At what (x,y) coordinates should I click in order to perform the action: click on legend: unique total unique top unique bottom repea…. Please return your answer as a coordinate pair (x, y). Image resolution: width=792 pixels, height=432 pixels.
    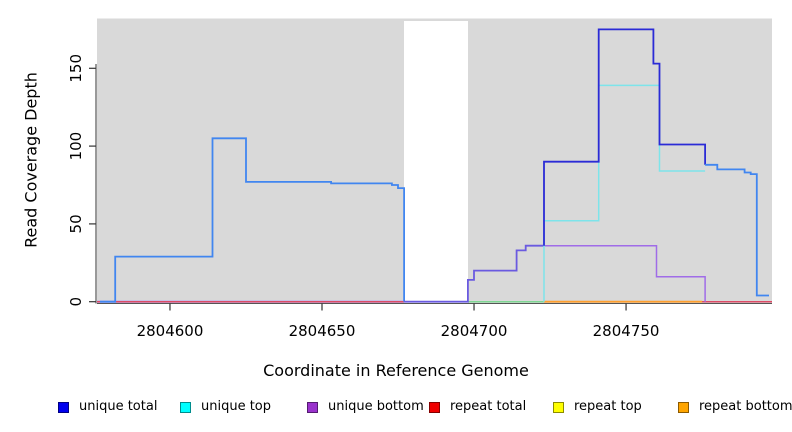
    Looking at the image, I should click on (396, 408).